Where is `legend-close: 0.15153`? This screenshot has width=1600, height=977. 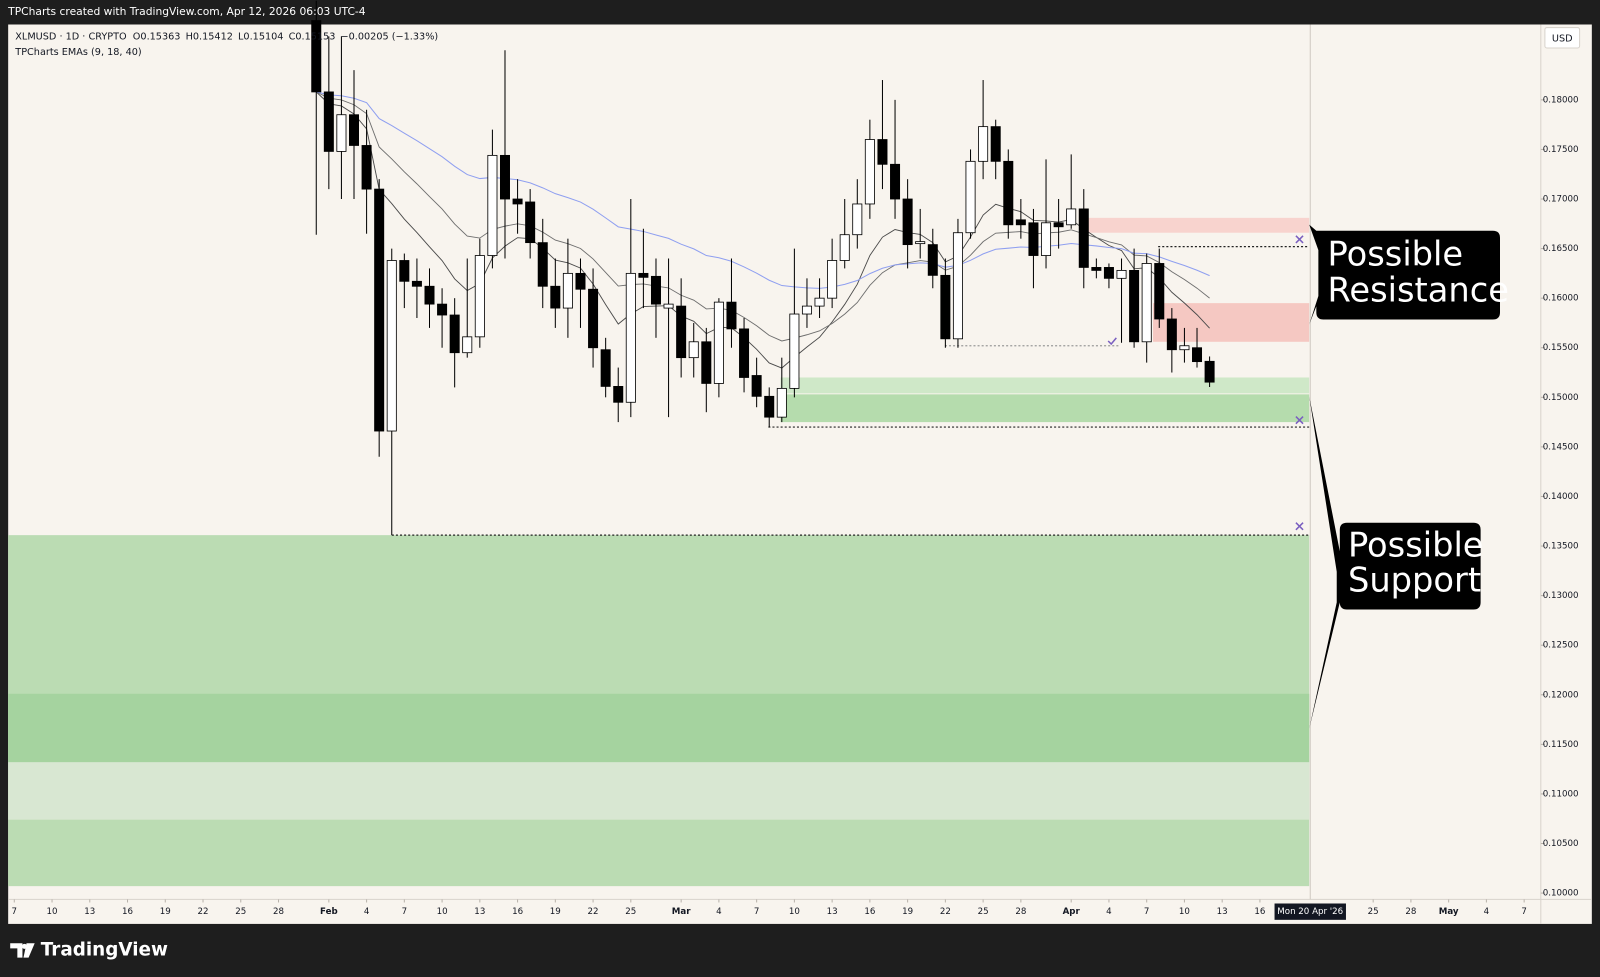
legend-close: 0.15153 is located at coordinates (315, 37).